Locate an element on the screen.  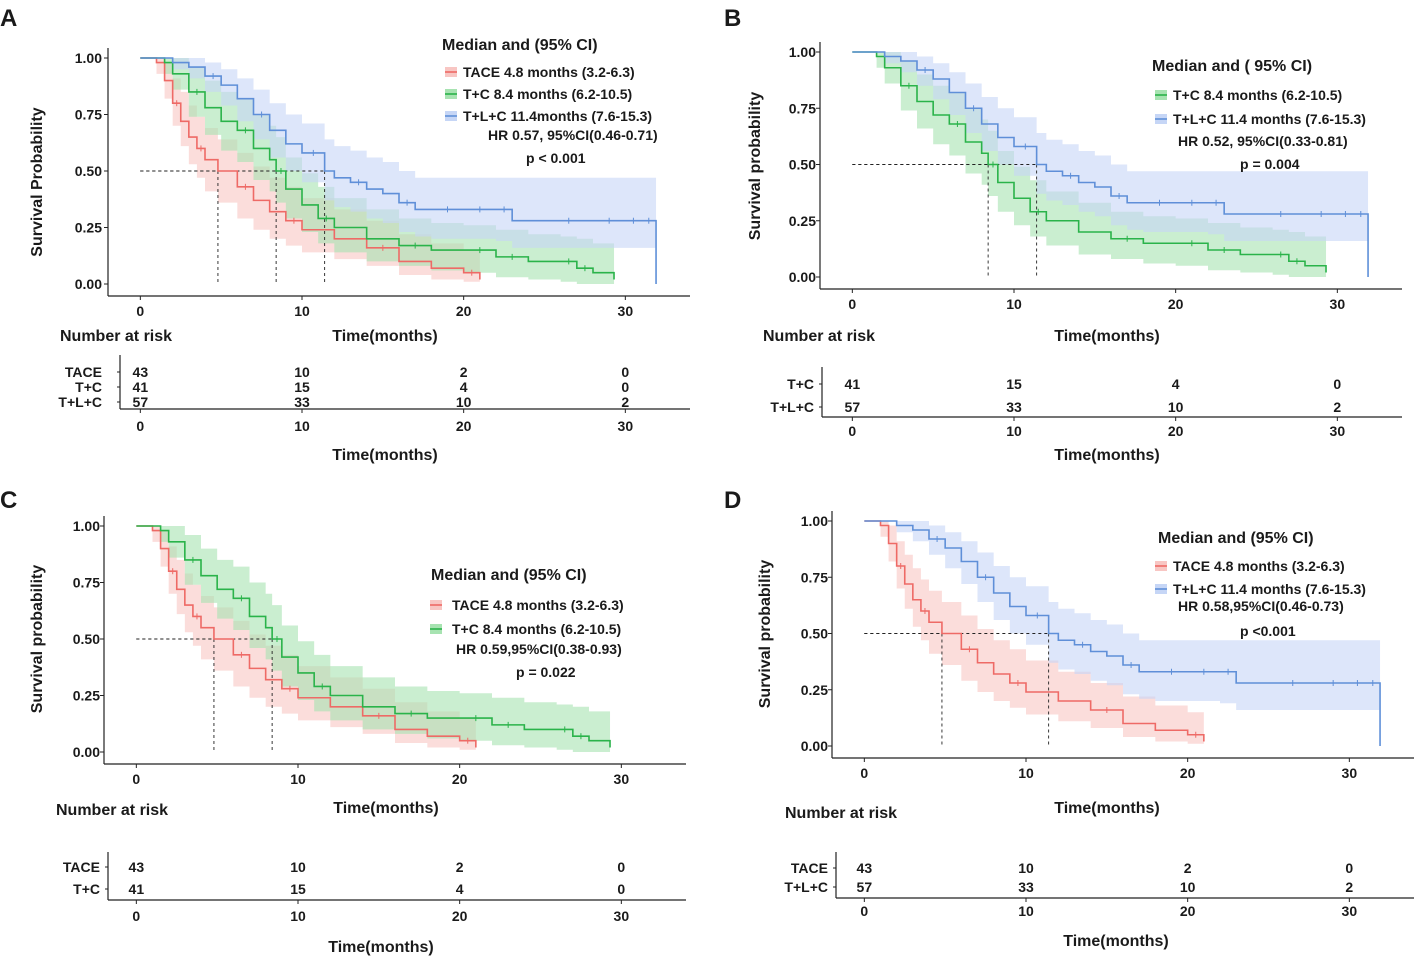
hazard-ratio: HR 0.57, 95%CI(0.46-0.71) is located at coordinates (573, 135).